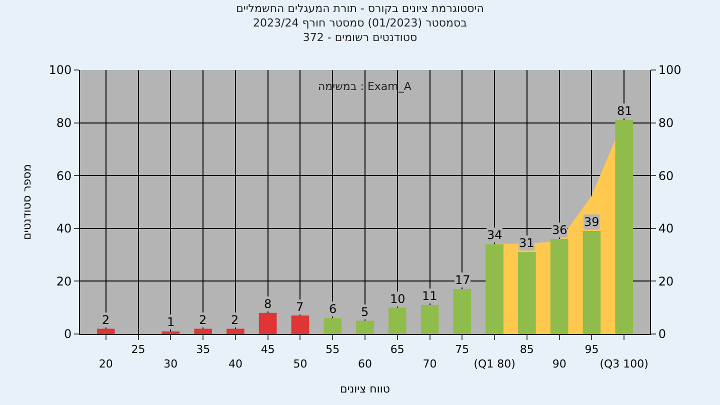 This screenshot has width=720, height=405. I want to click on x-tick-label: 25, so click(138, 349).